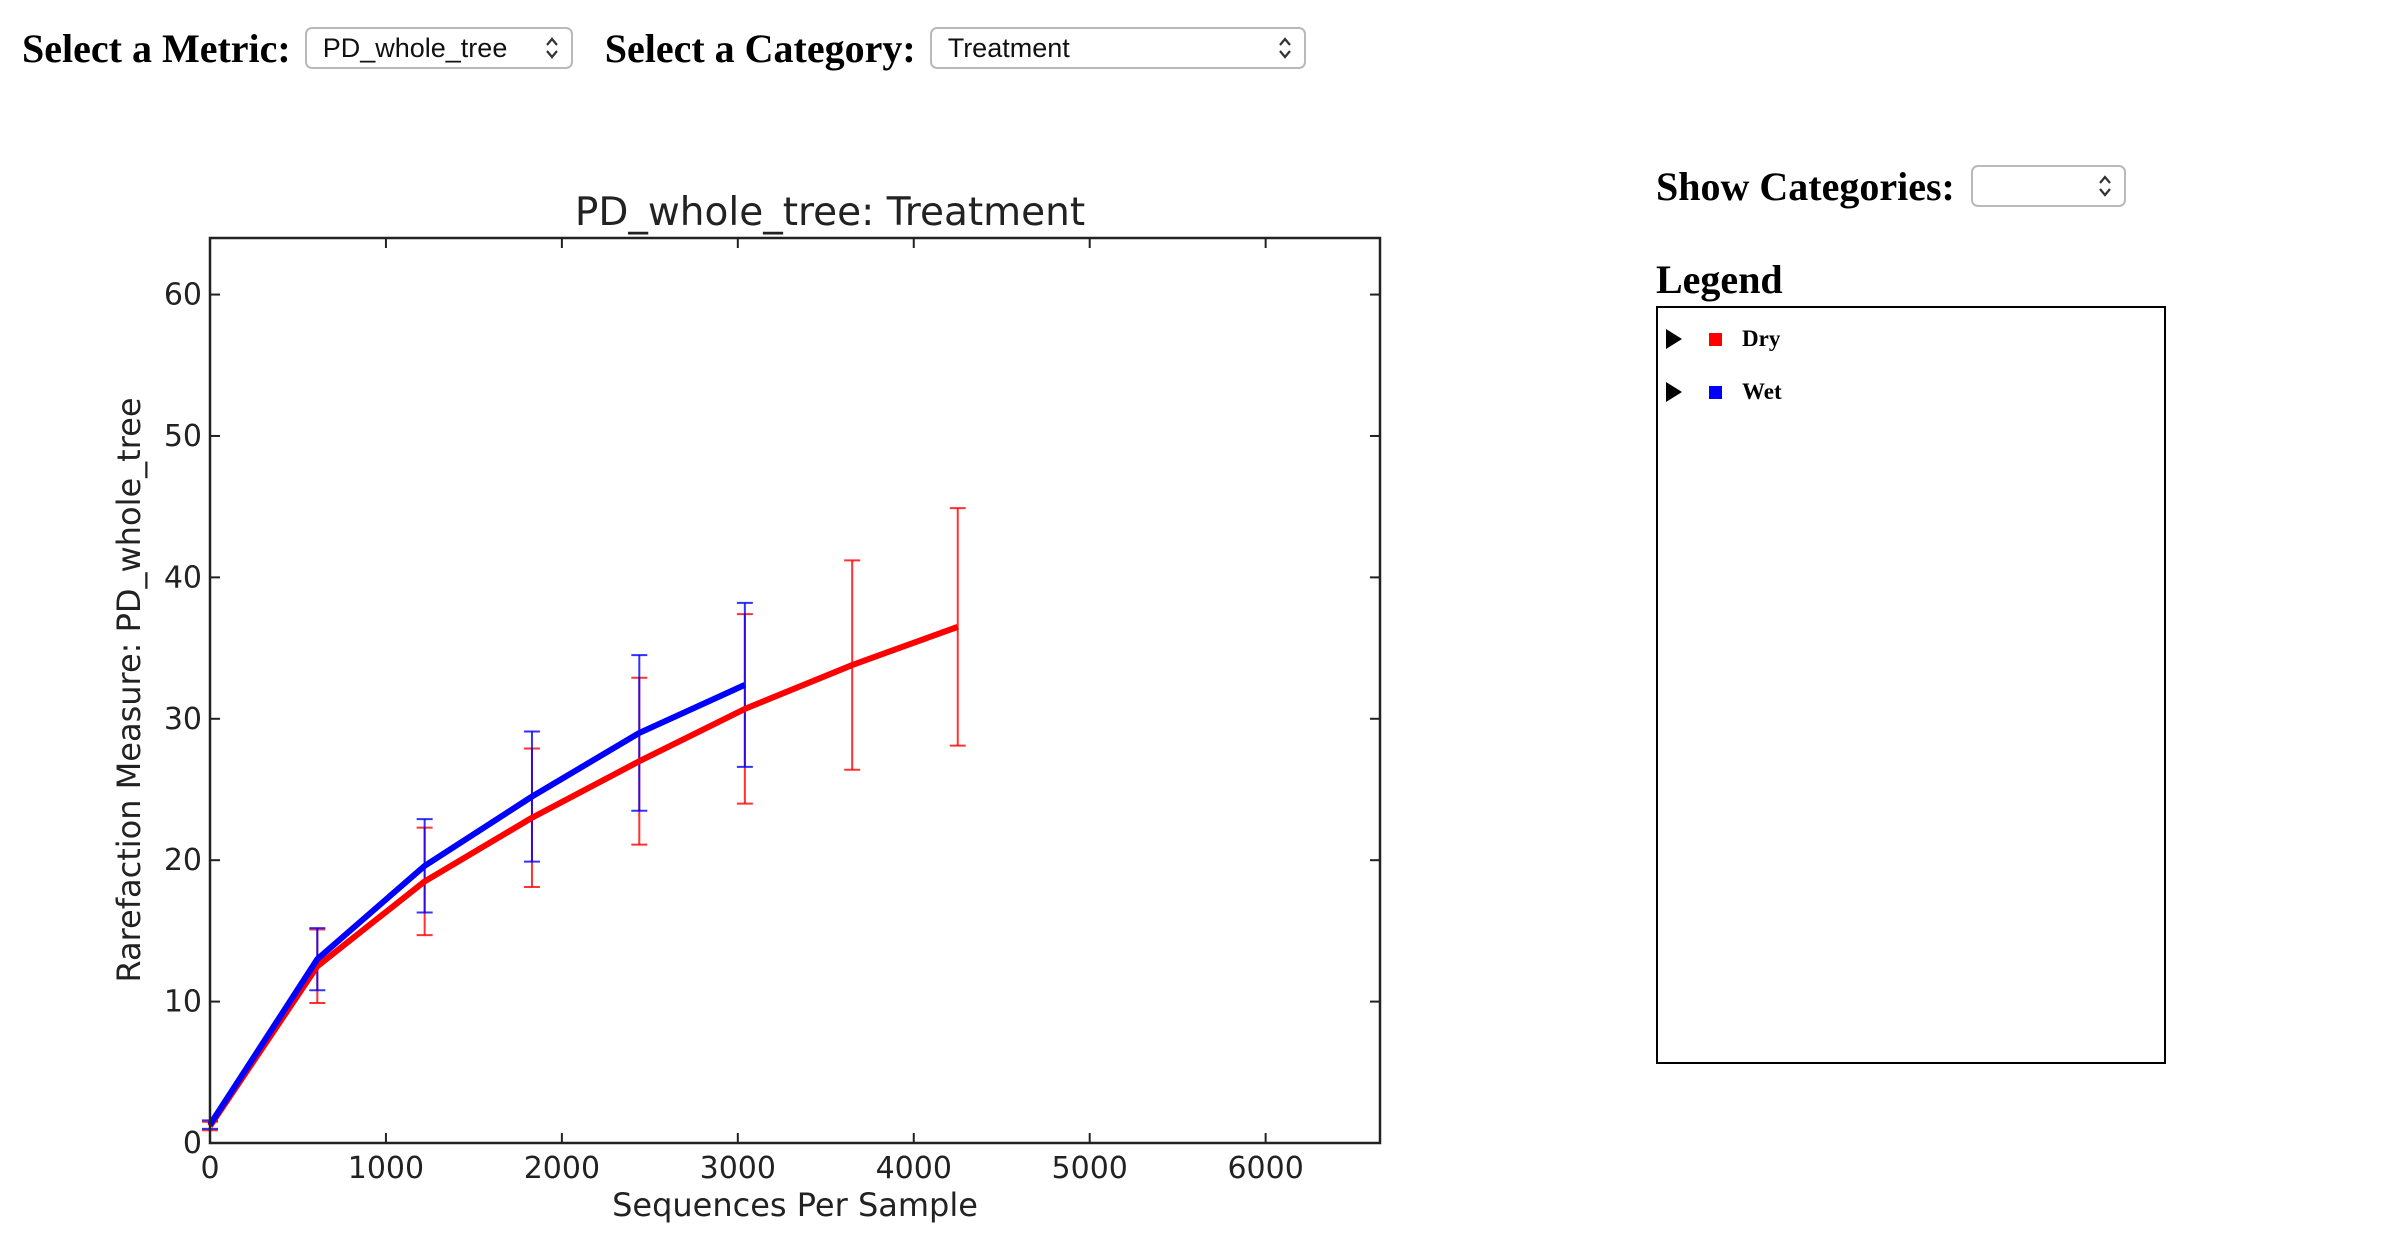  Describe the element at coordinates (1719, 279) in the screenshot. I see `legend-title: Legend` at that location.